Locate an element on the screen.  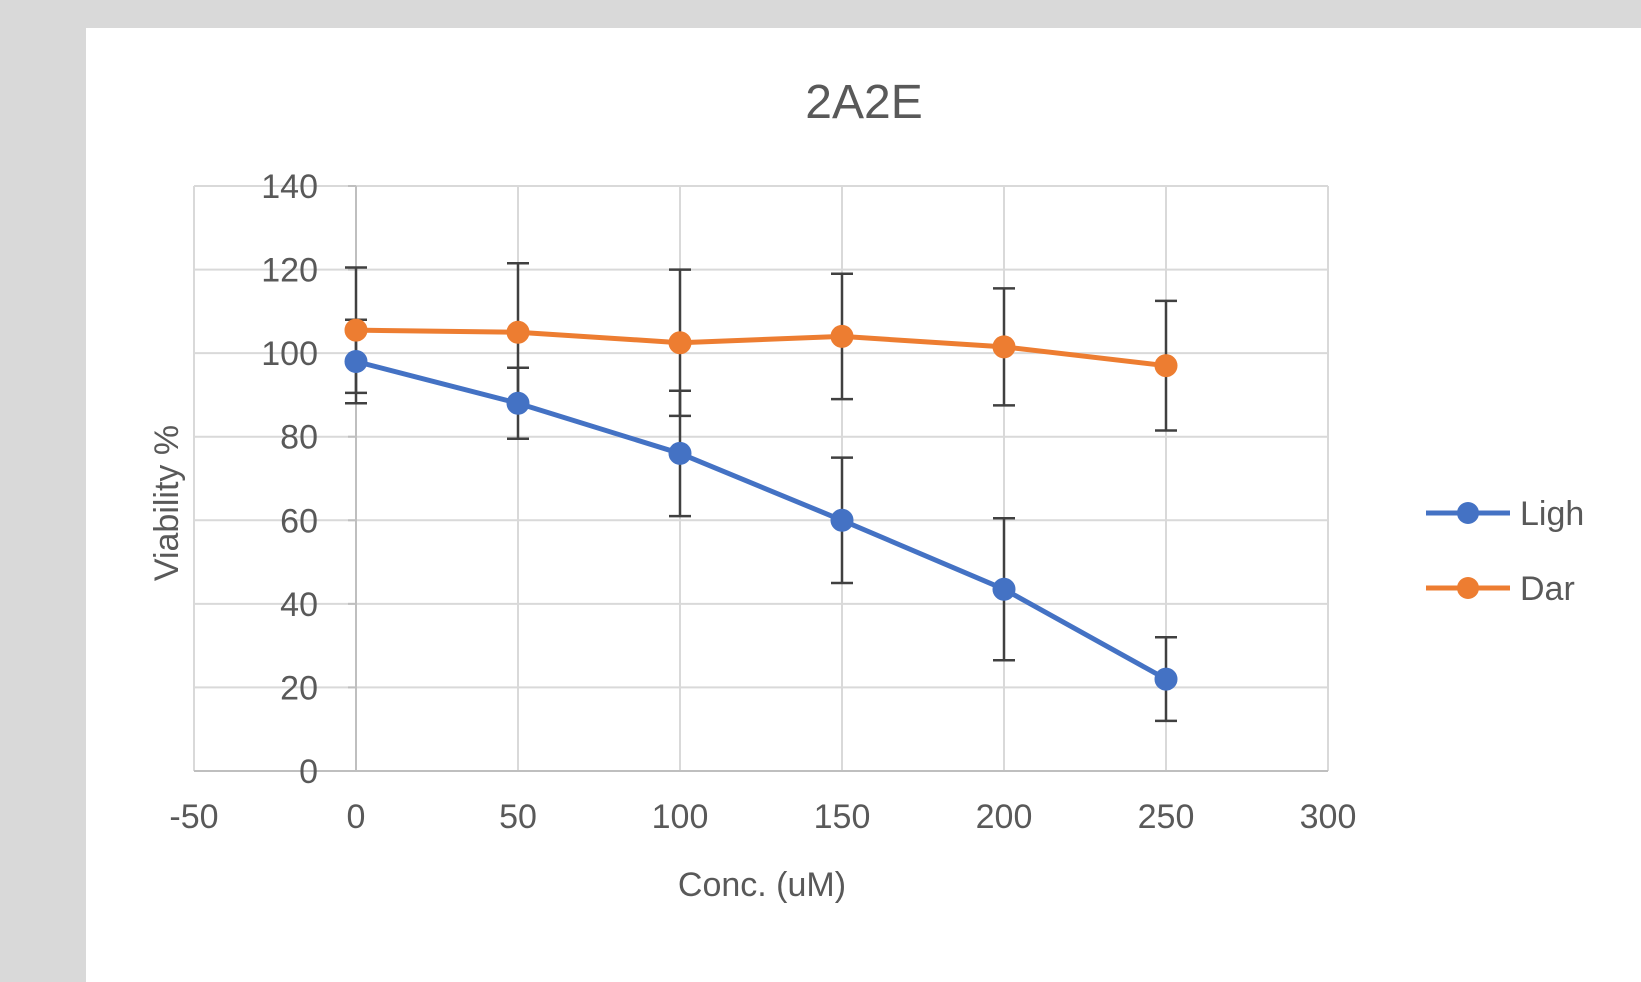
legend-label: Dar is located at coordinates (1547, 589).